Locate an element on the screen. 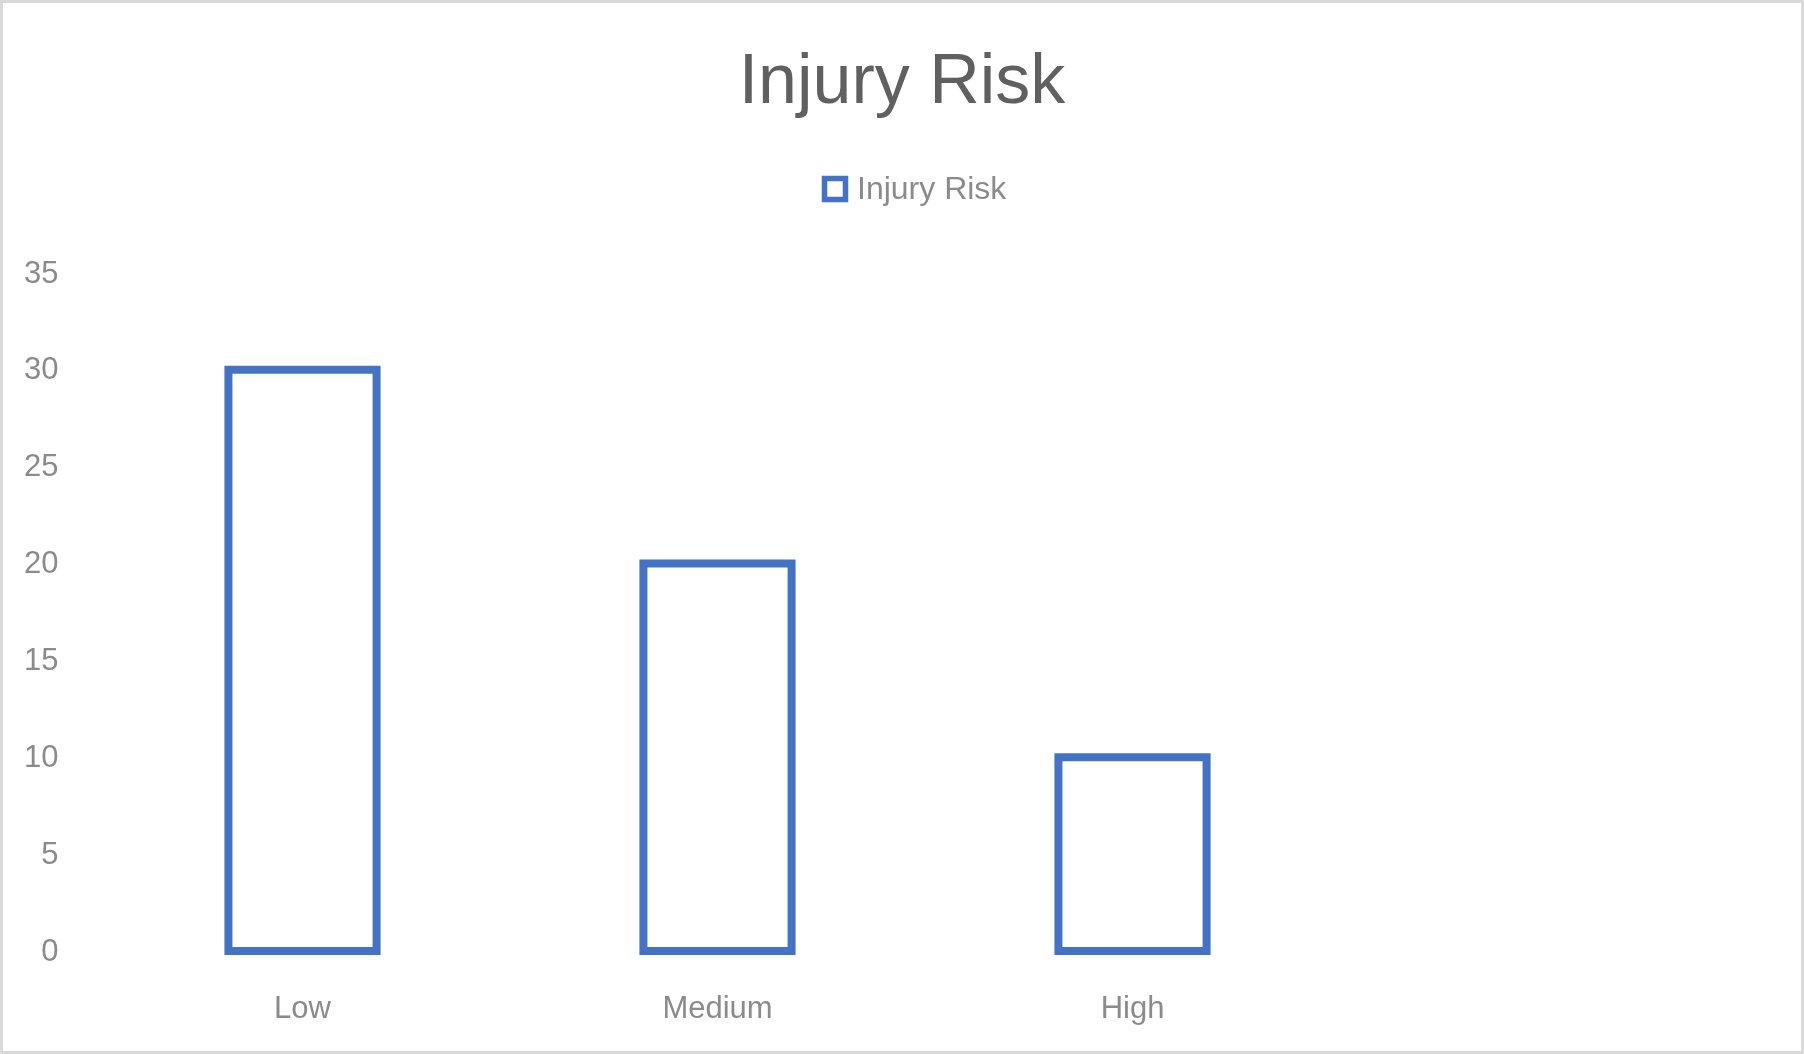 The width and height of the screenshot is (1804, 1054). x-tick-label: High is located at coordinates (1132, 1007).